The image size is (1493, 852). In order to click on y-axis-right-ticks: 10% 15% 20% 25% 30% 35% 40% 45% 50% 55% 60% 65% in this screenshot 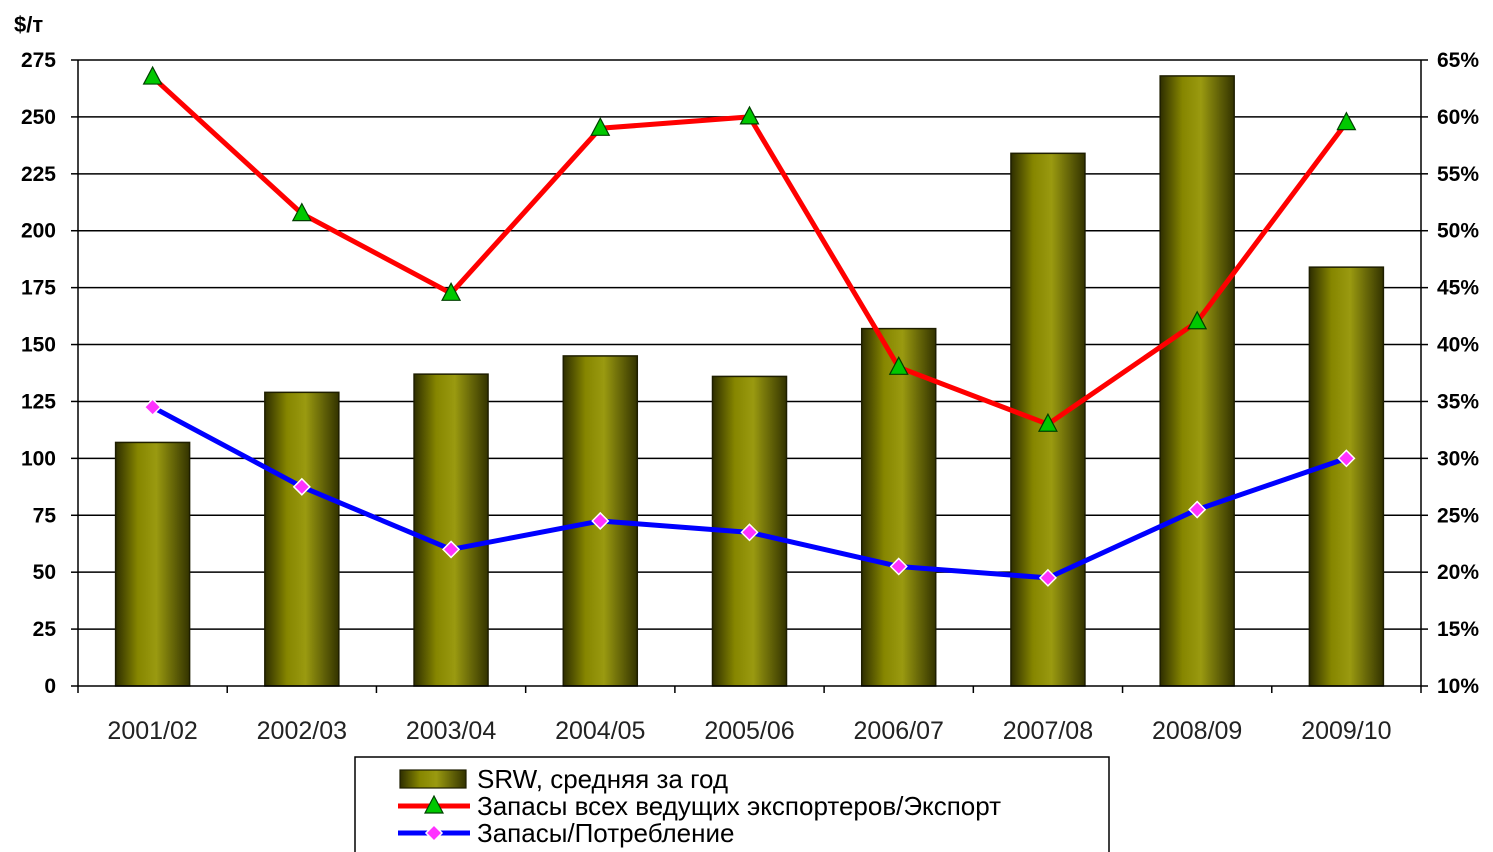, I will do `click(1458, 373)`.